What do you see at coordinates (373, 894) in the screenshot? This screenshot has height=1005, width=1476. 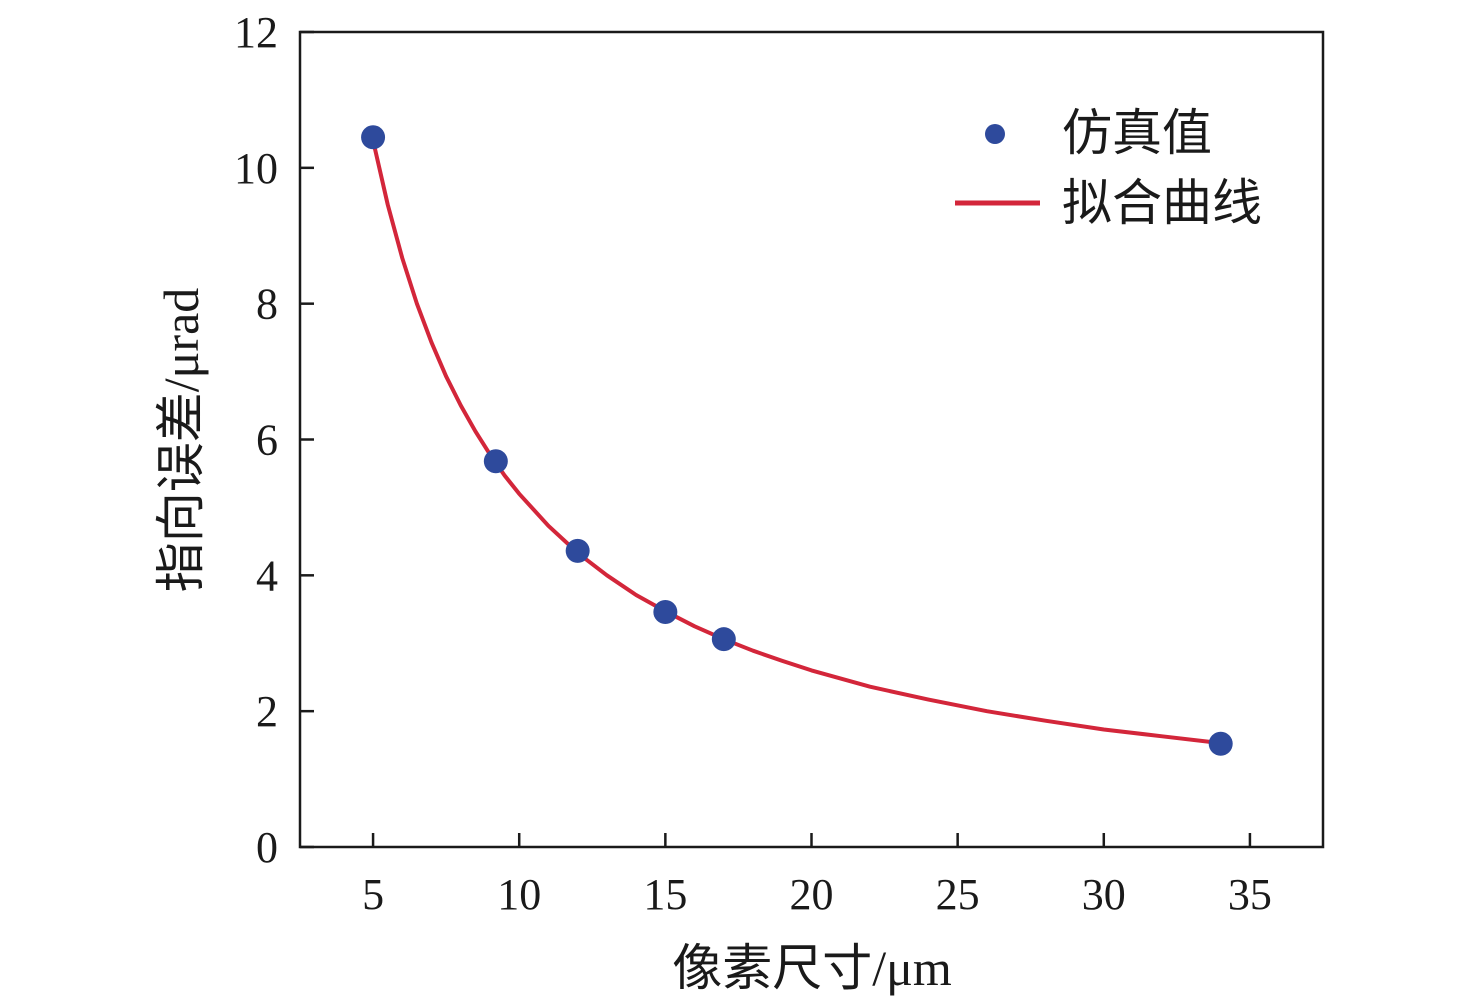 I see `x-tick-label: 5` at bounding box center [373, 894].